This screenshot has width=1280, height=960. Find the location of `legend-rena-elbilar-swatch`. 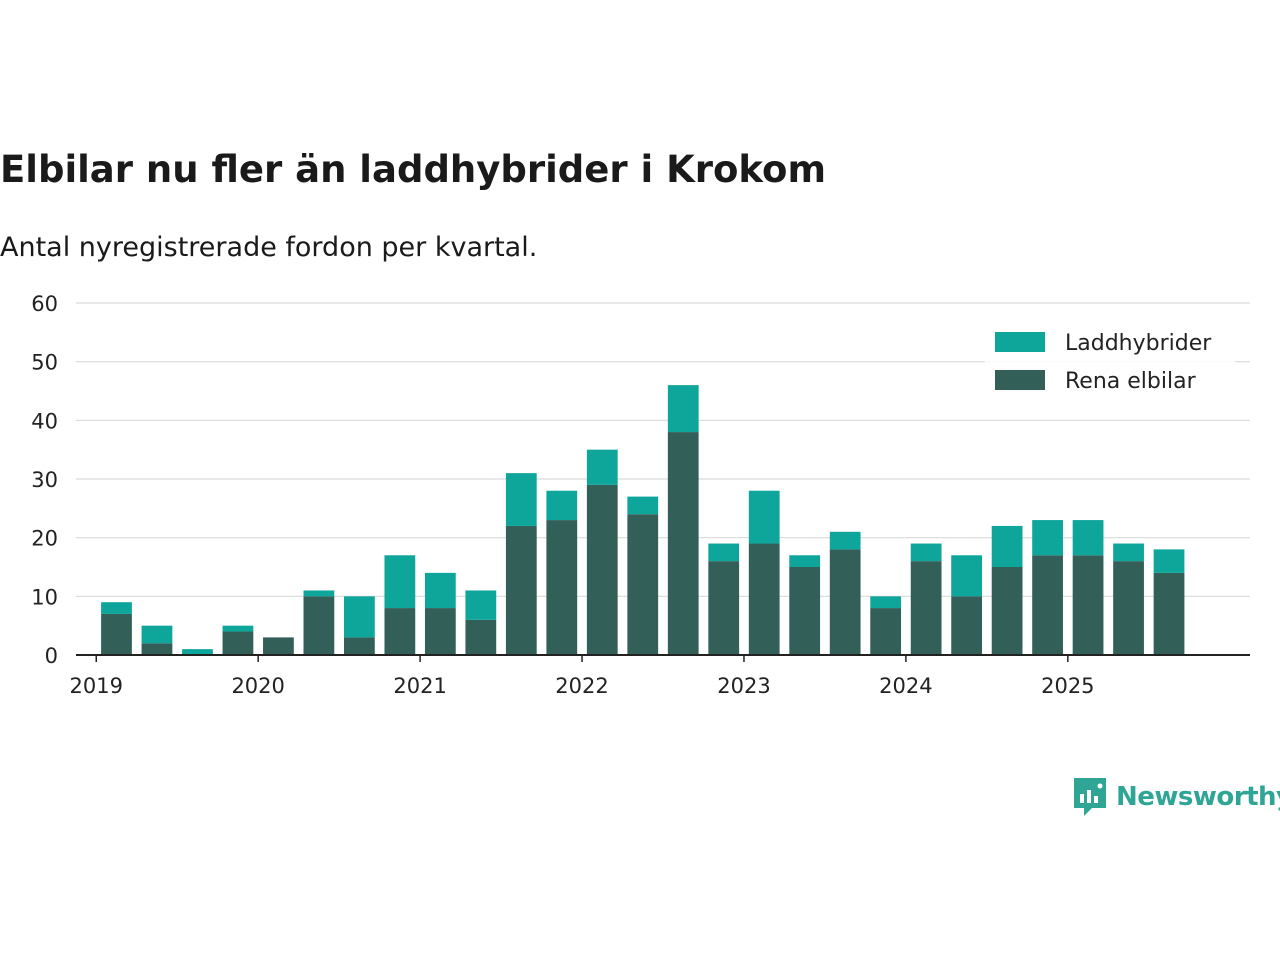

legend-rena-elbilar-swatch is located at coordinates (1020, 380).